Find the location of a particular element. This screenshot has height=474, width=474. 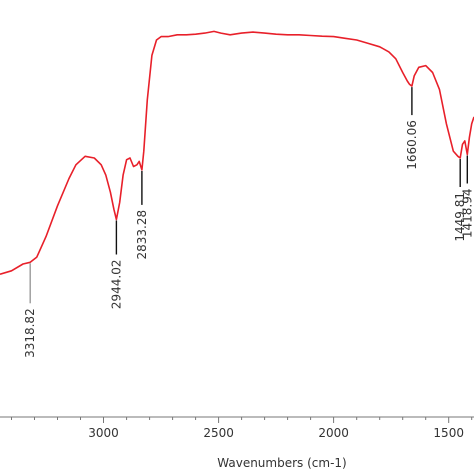

peak-label-5: 1418.94 is located at coordinates (467, 214).